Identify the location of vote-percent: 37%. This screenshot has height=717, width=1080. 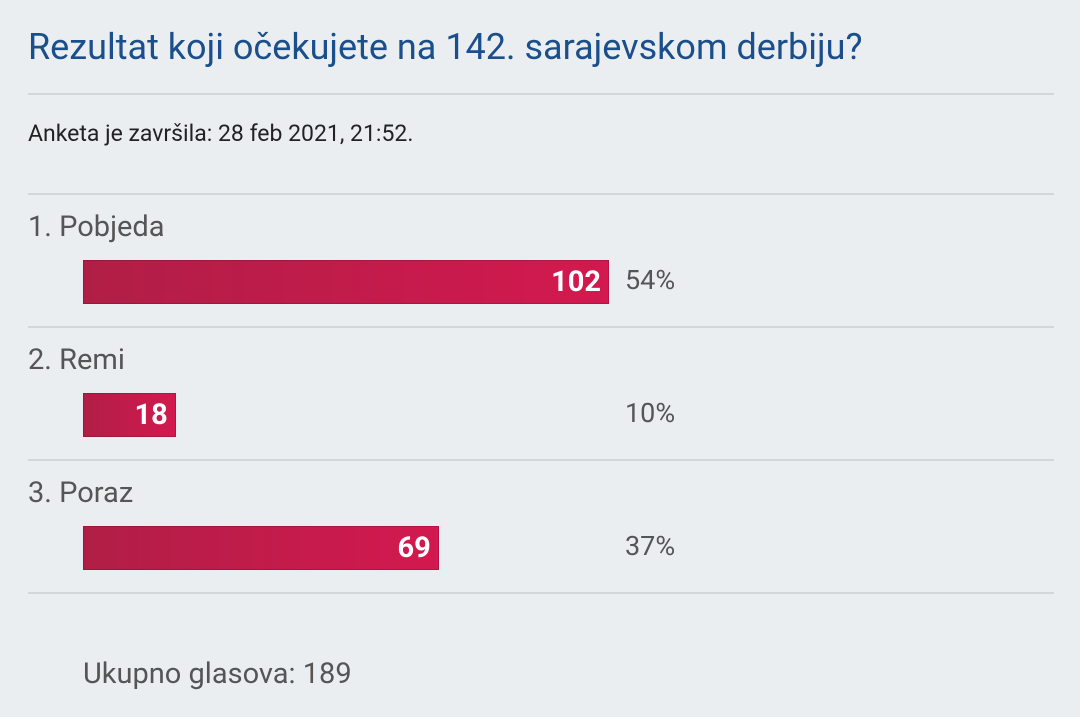
(650, 546).